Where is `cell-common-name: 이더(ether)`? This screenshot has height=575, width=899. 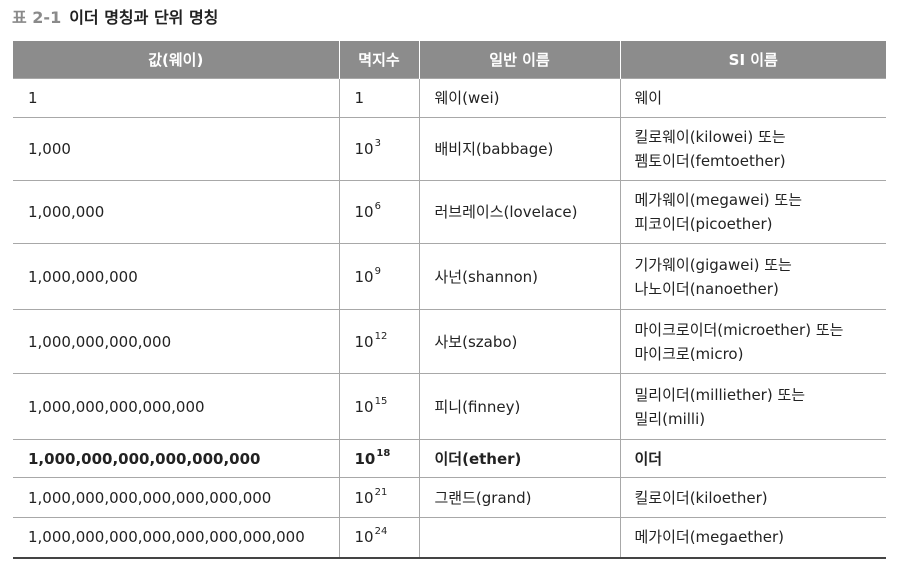 cell-common-name: 이더(ether) is located at coordinates (519, 458).